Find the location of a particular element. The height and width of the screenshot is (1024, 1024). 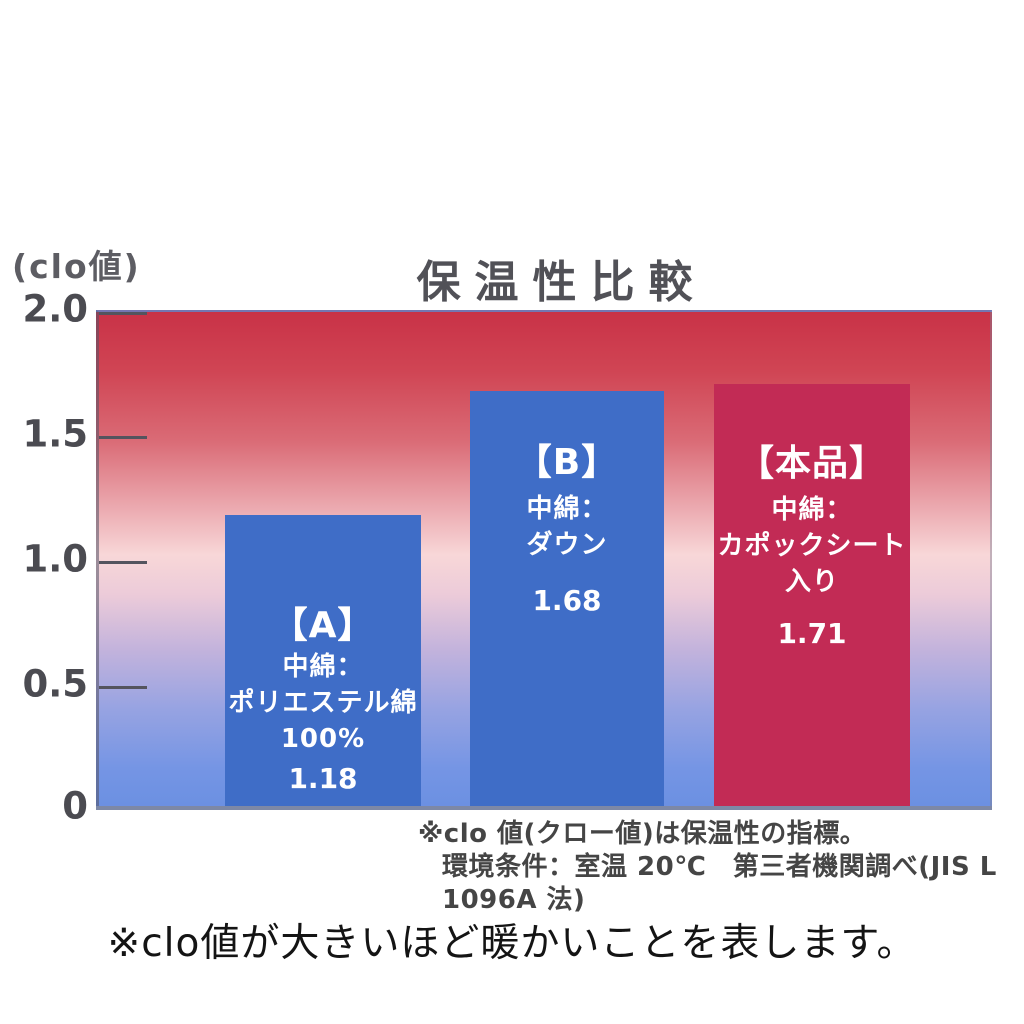

bar-product-desc-line: 入り is located at coordinates (811, 581).